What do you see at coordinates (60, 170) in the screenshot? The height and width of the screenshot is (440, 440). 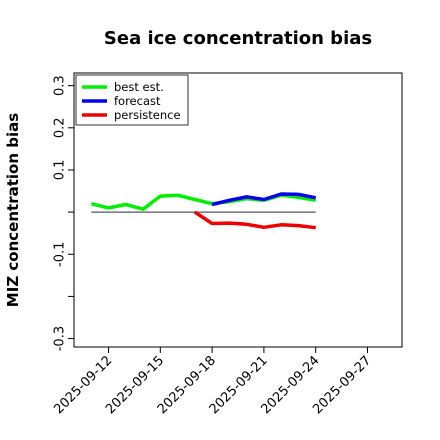 I see `y-tick-label: 0.1` at bounding box center [60, 170].